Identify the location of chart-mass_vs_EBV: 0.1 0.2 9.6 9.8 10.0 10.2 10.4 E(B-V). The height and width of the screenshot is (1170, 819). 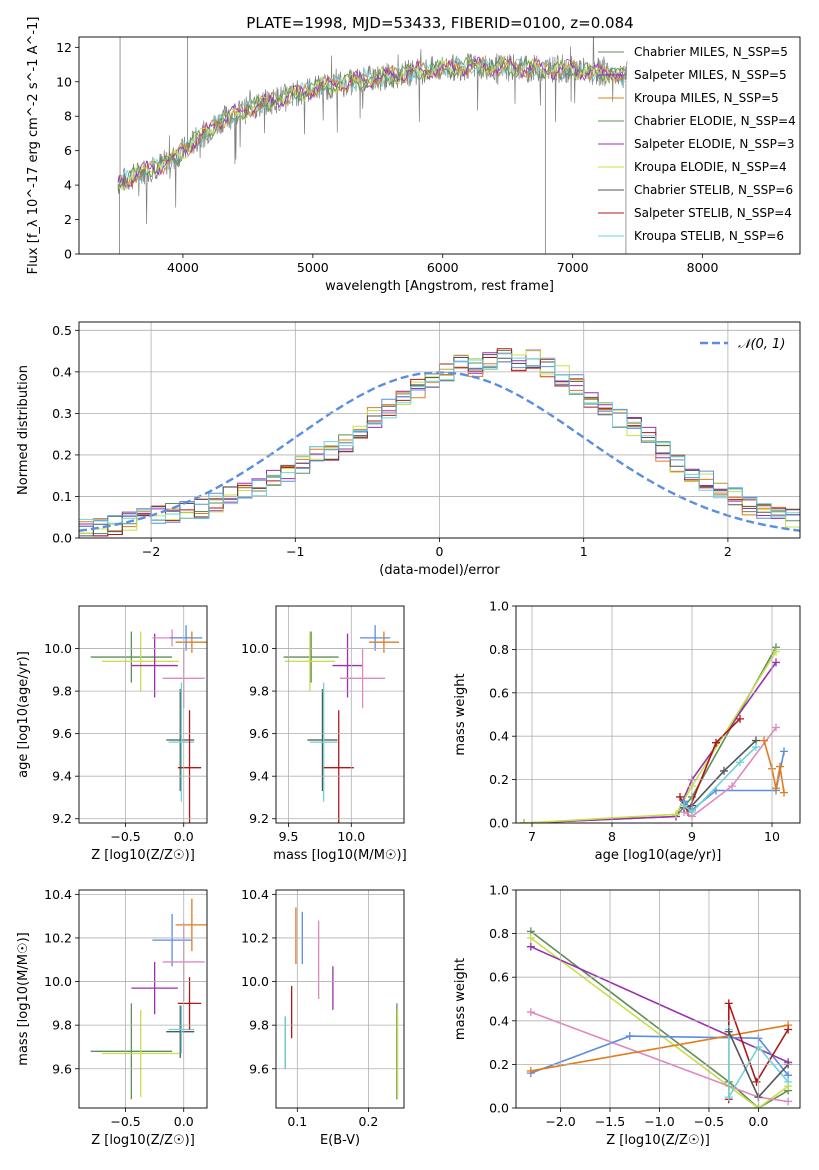
(323, 1017).